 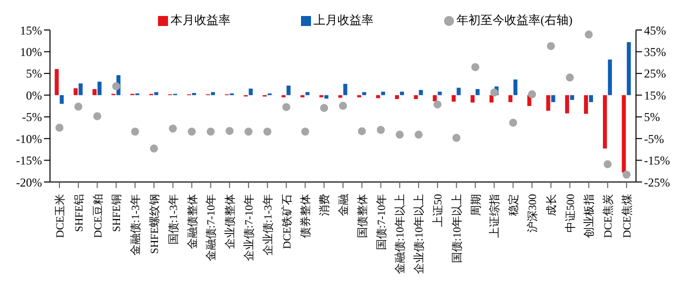 What do you see at coordinates (287, 221) in the screenshot?
I see `x-tick-label: DCE铁矿石` at bounding box center [287, 221].